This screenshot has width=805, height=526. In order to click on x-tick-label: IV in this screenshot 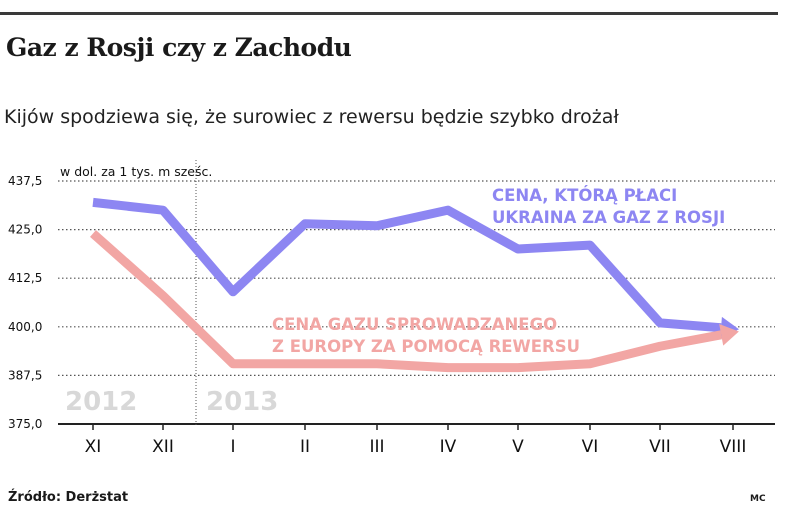, I will do `click(448, 447)`.